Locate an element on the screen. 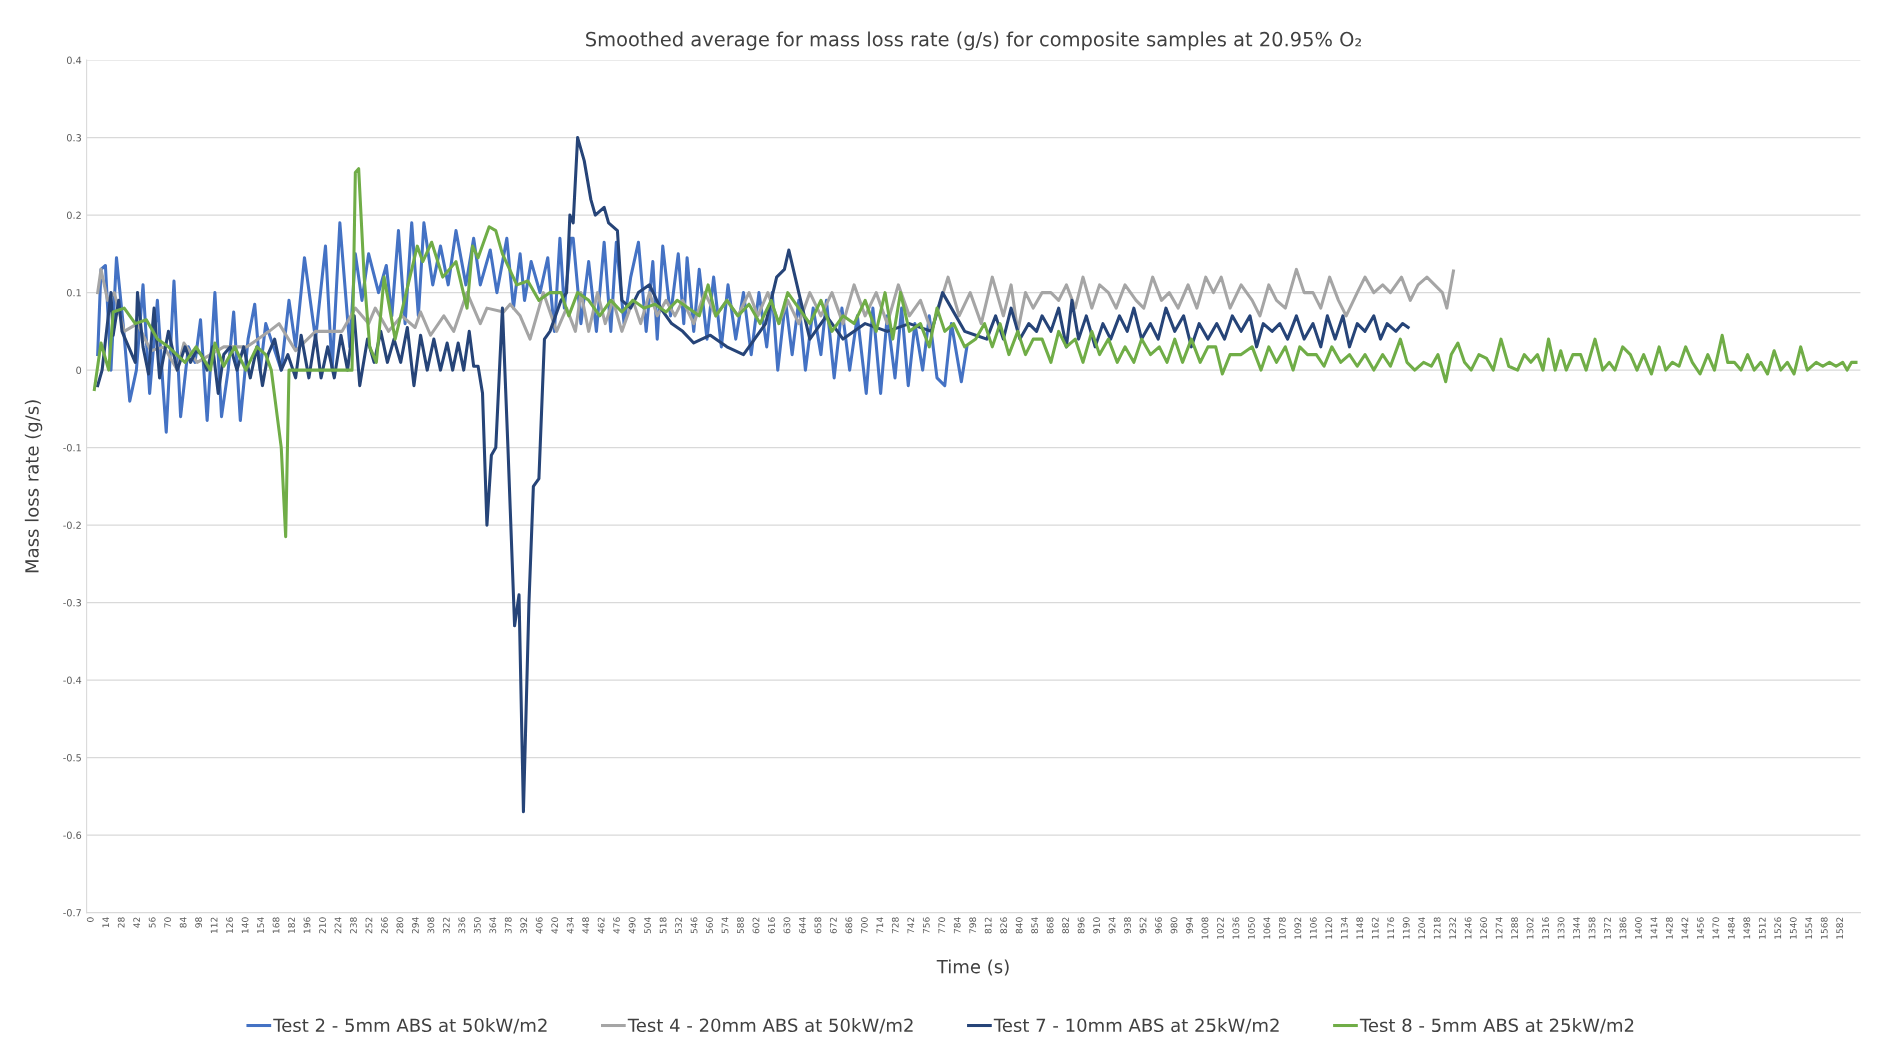 This screenshot has width=1883, height=1055. y-tick-label: -0.7 is located at coordinates (72, 913).